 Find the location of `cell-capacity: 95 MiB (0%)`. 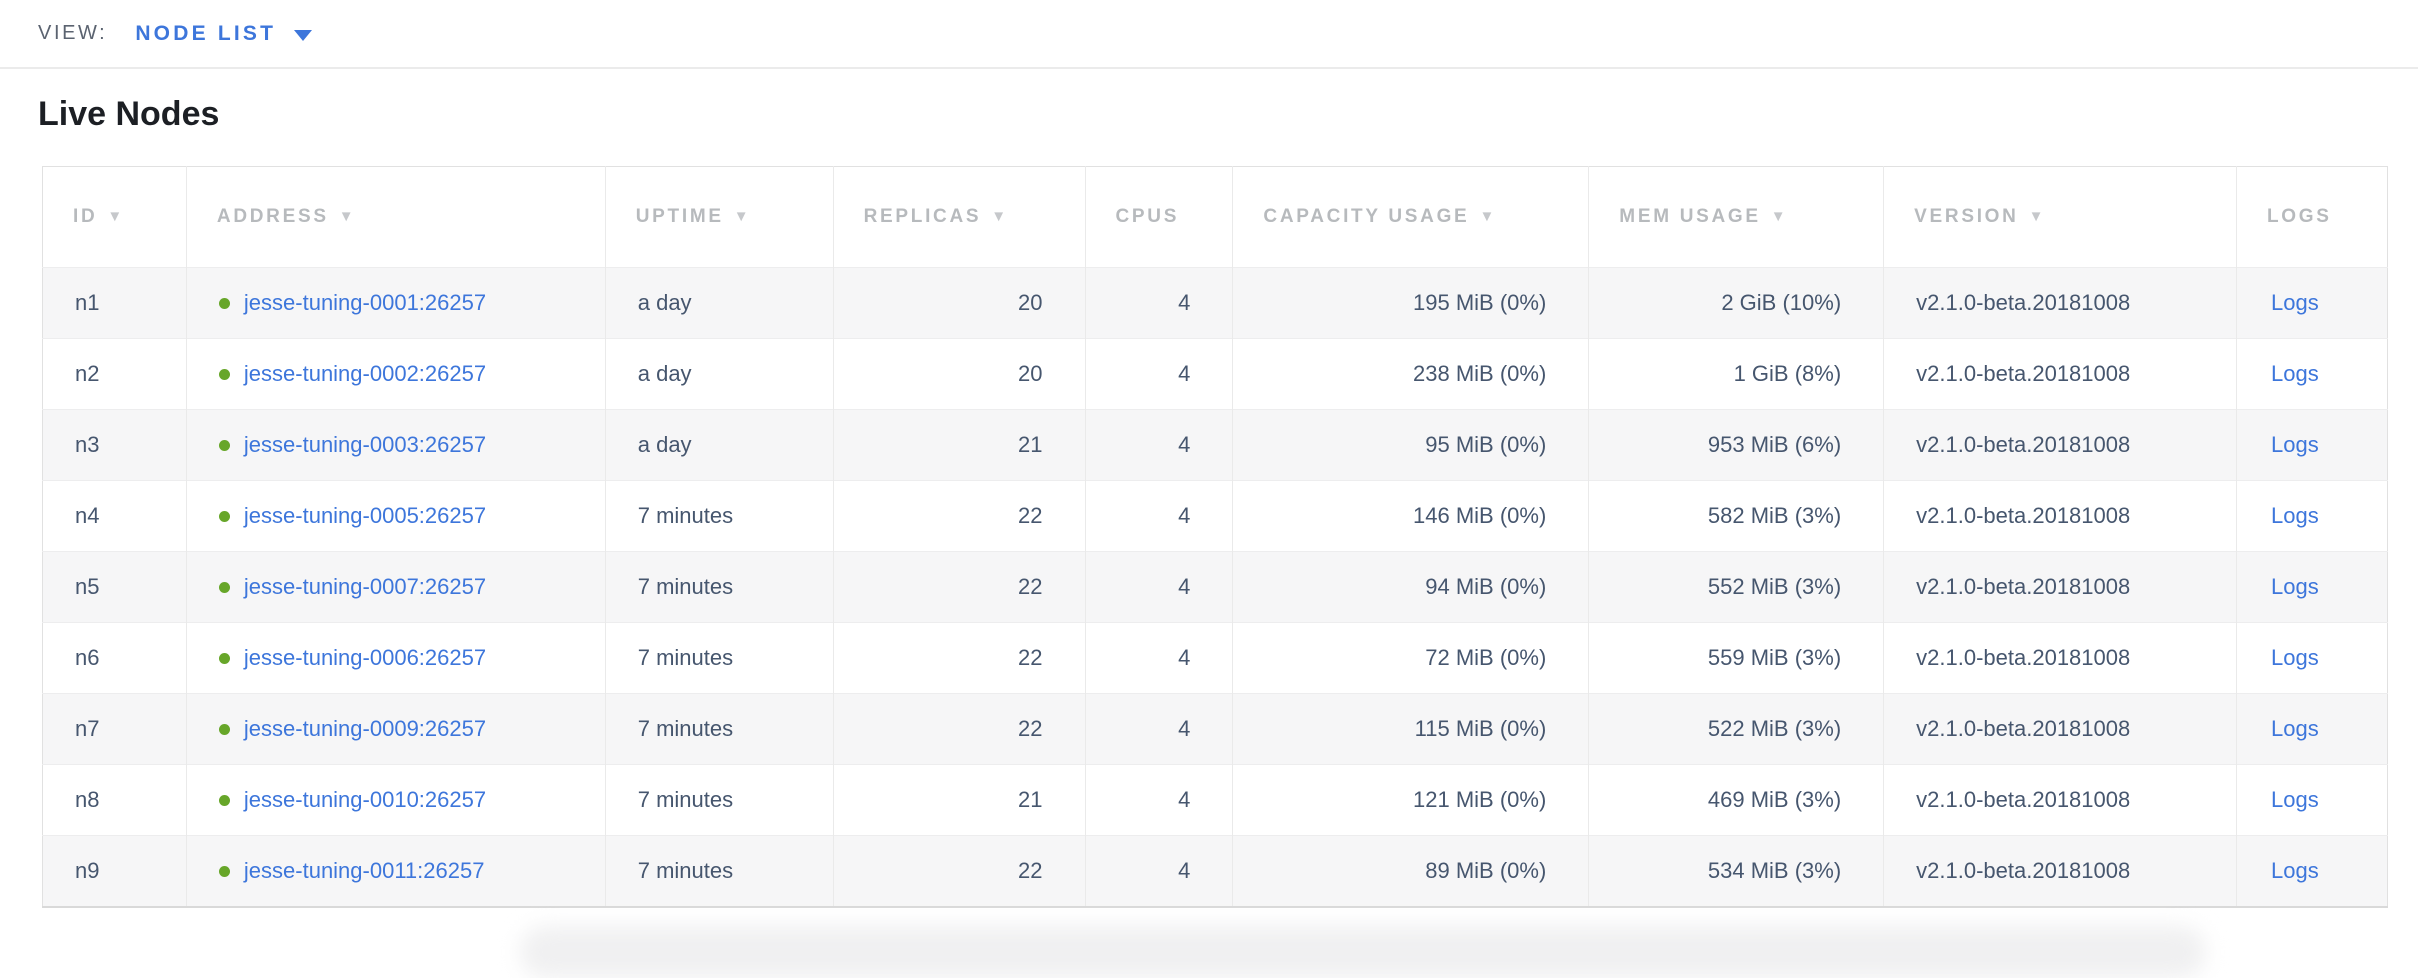

cell-capacity: 95 MiB (0%) is located at coordinates (1410, 445).